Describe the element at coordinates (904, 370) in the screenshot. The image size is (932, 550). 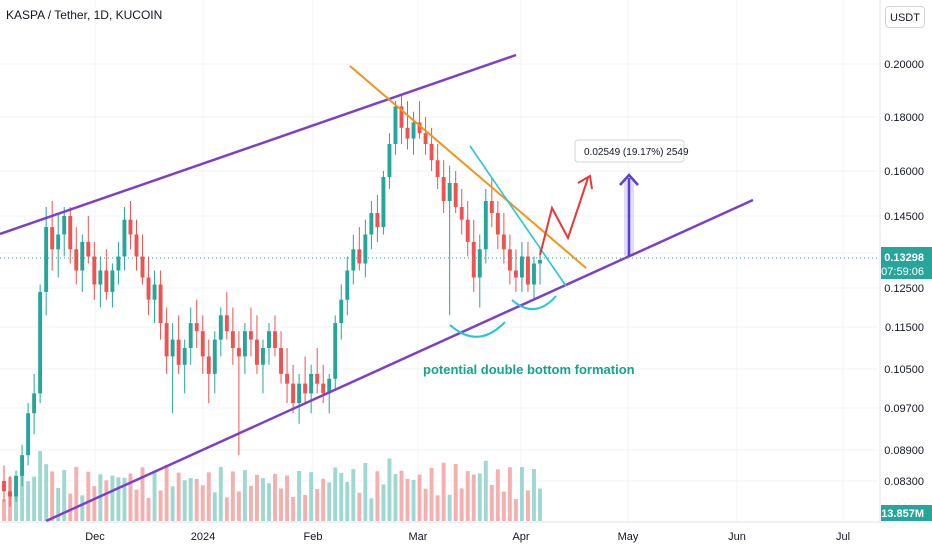
I see `y-tick-label-7: 0.10500` at that location.